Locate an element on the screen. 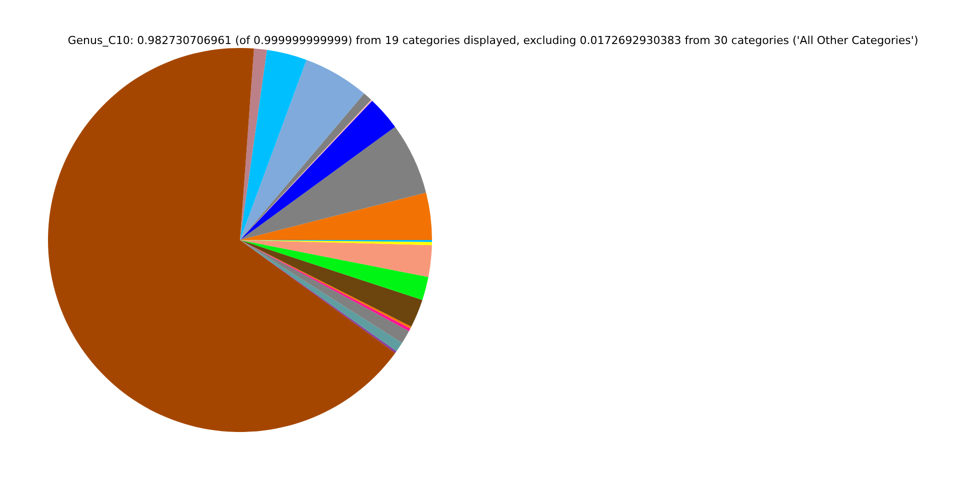 The width and height of the screenshot is (960, 480). text: Genus_C10: 0.982730706961 (of 0.999999999999) from 19 categories displayed, excluding 0.0172692930383 from 30 categories ('All Other Categories') is located at coordinates (493, 40).